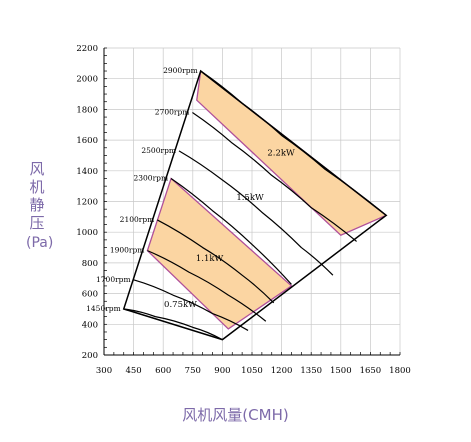 The width and height of the screenshot is (471, 442). What do you see at coordinates (90, 264) in the screenshot?
I see `y-tick-label: 800` at bounding box center [90, 264].